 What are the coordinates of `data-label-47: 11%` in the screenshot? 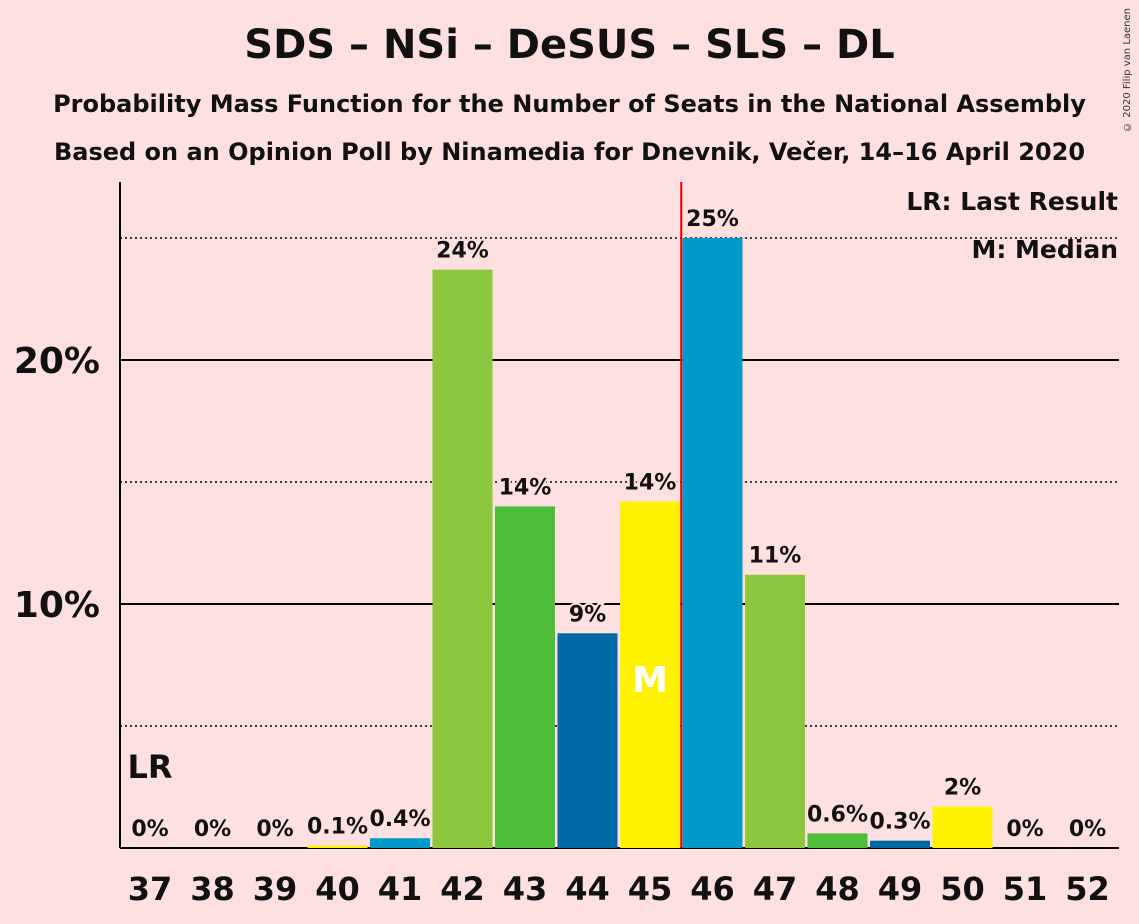 It's located at (775, 556).